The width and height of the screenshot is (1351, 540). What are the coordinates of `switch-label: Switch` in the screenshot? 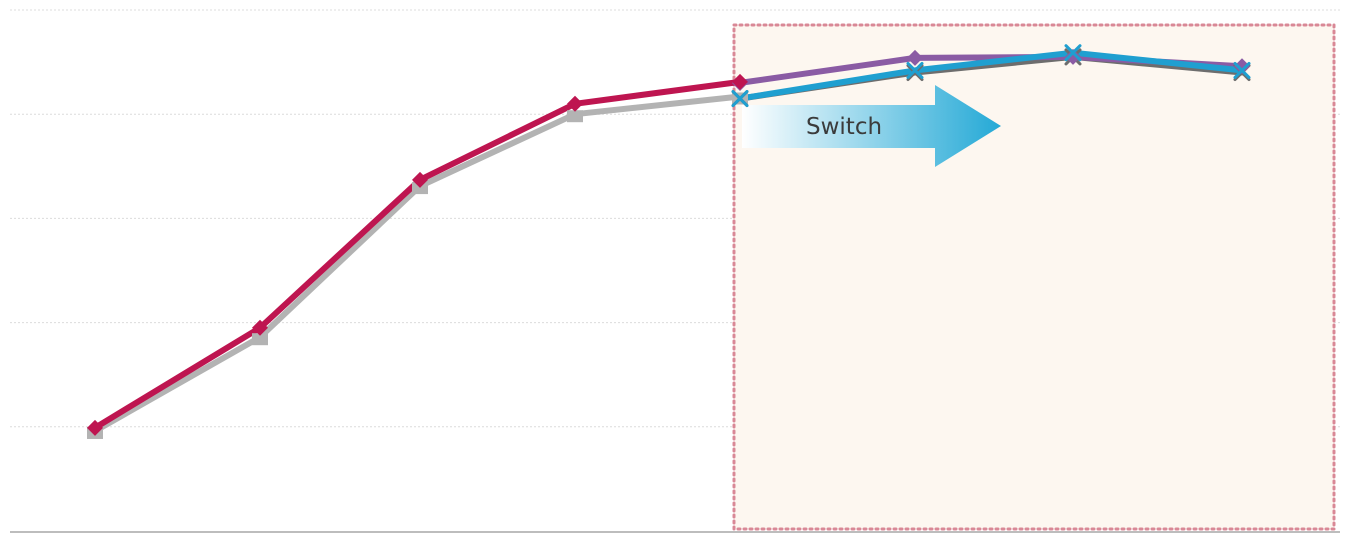 It's located at (844, 127).